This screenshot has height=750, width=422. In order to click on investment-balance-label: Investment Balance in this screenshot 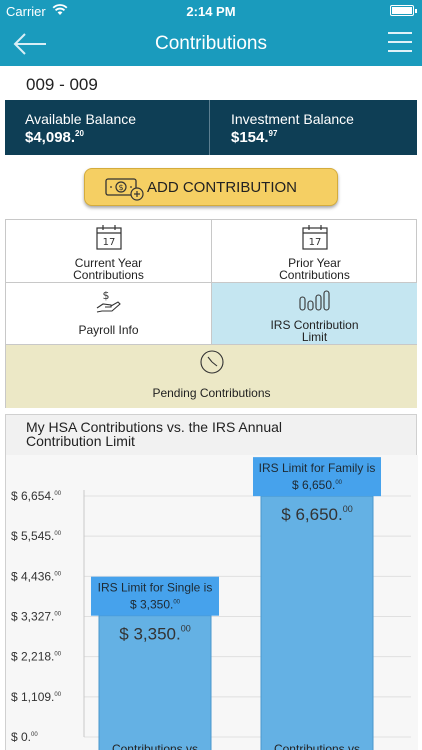, I will do `click(292, 119)`.